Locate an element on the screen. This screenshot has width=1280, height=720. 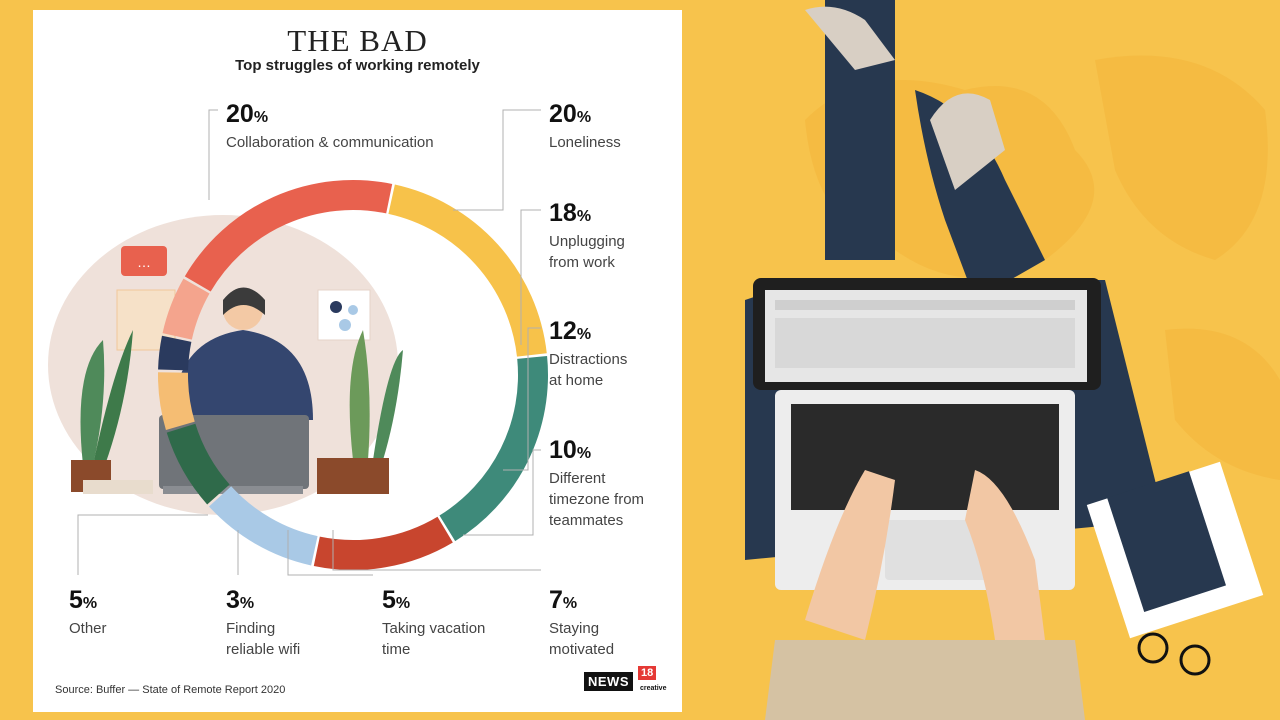
leader-motivated is located at coordinates (436, 550).